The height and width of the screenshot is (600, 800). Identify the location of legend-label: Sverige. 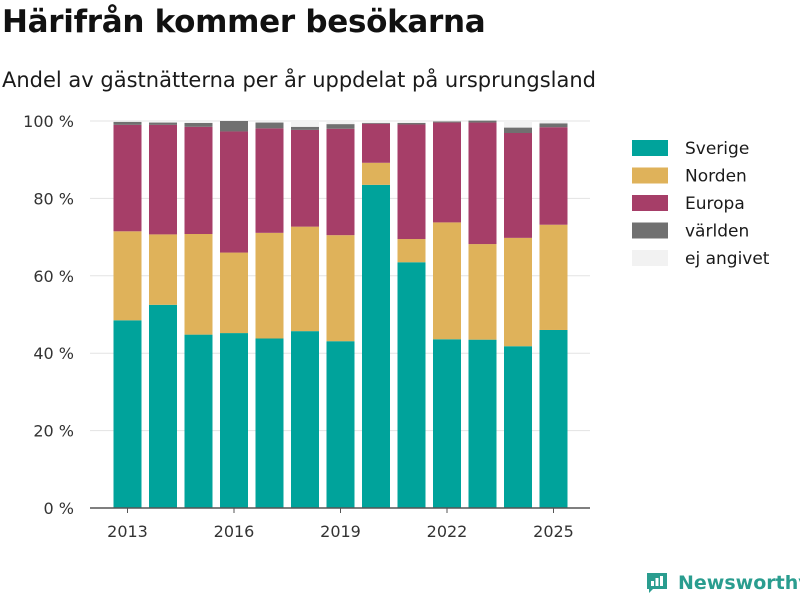
(717, 149).